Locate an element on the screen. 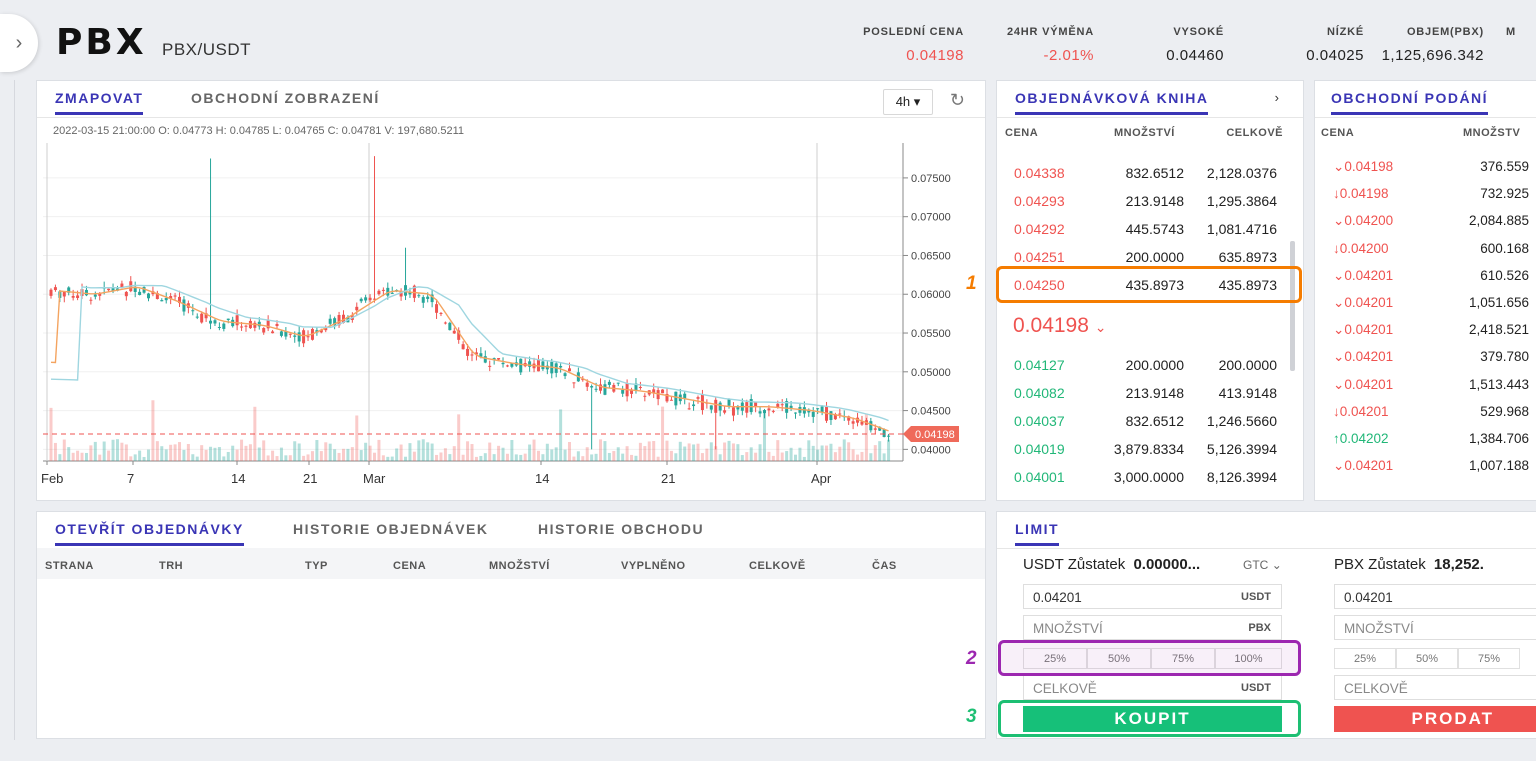 The width and height of the screenshot is (1536, 761). buy-price-input: 0.04201 USDT is located at coordinates (1152, 596).